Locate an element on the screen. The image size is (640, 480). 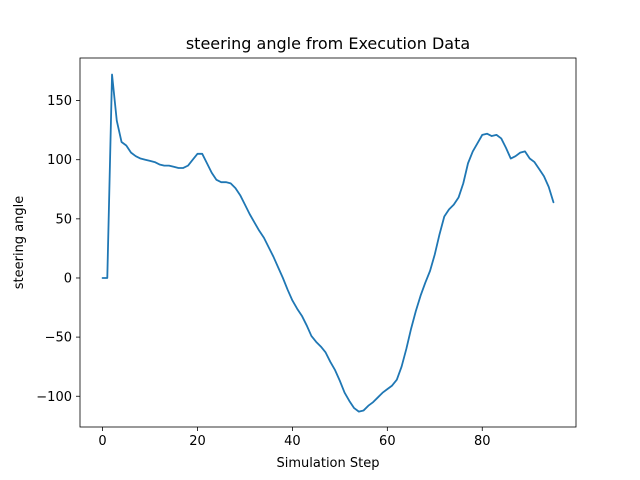
y-tick-label: 150 is located at coordinates (59, 101).